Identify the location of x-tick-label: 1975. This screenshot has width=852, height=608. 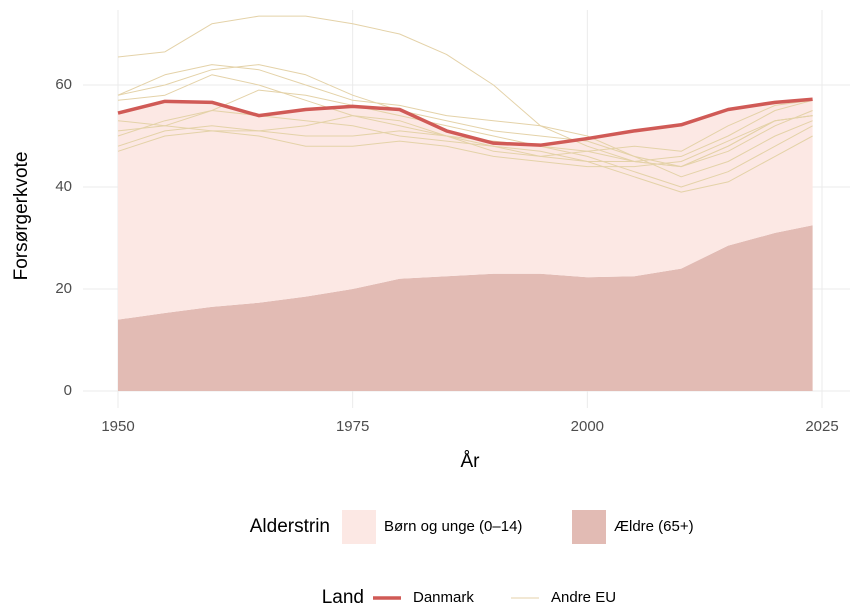
(352, 426).